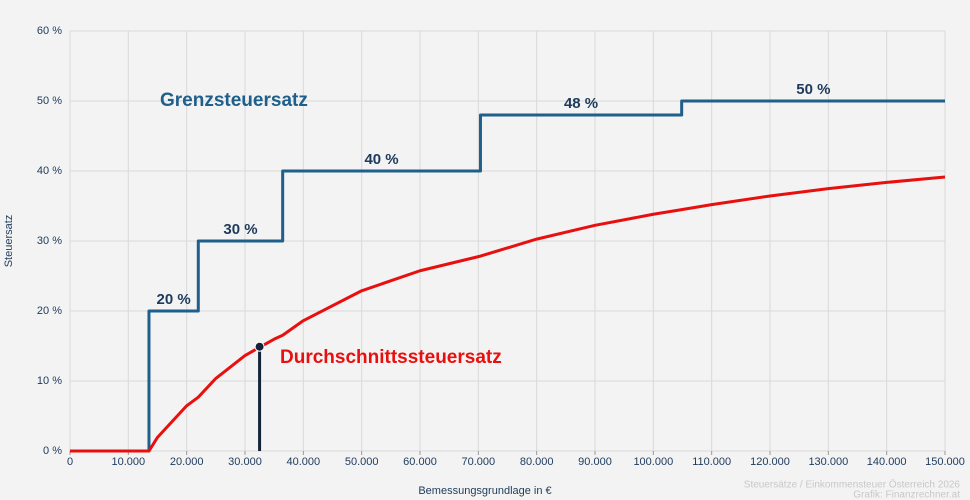  What do you see at coordinates (828, 462) in the screenshot?
I see `x-tick-label: 130.000` at bounding box center [828, 462].